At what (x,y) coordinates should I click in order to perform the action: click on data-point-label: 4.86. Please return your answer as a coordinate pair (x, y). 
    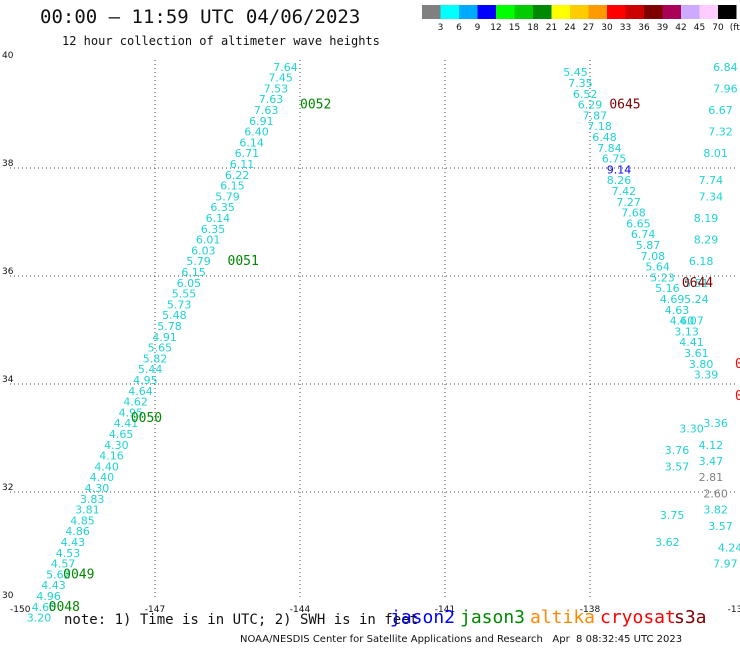
    Looking at the image, I should click on (77, 531).